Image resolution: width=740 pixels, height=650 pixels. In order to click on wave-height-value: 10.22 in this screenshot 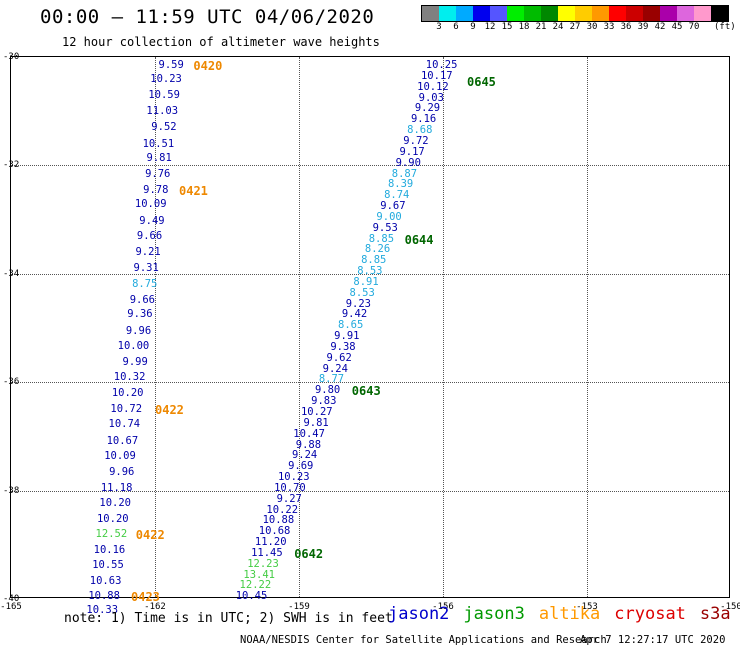, I will do `click(282, 509)`.